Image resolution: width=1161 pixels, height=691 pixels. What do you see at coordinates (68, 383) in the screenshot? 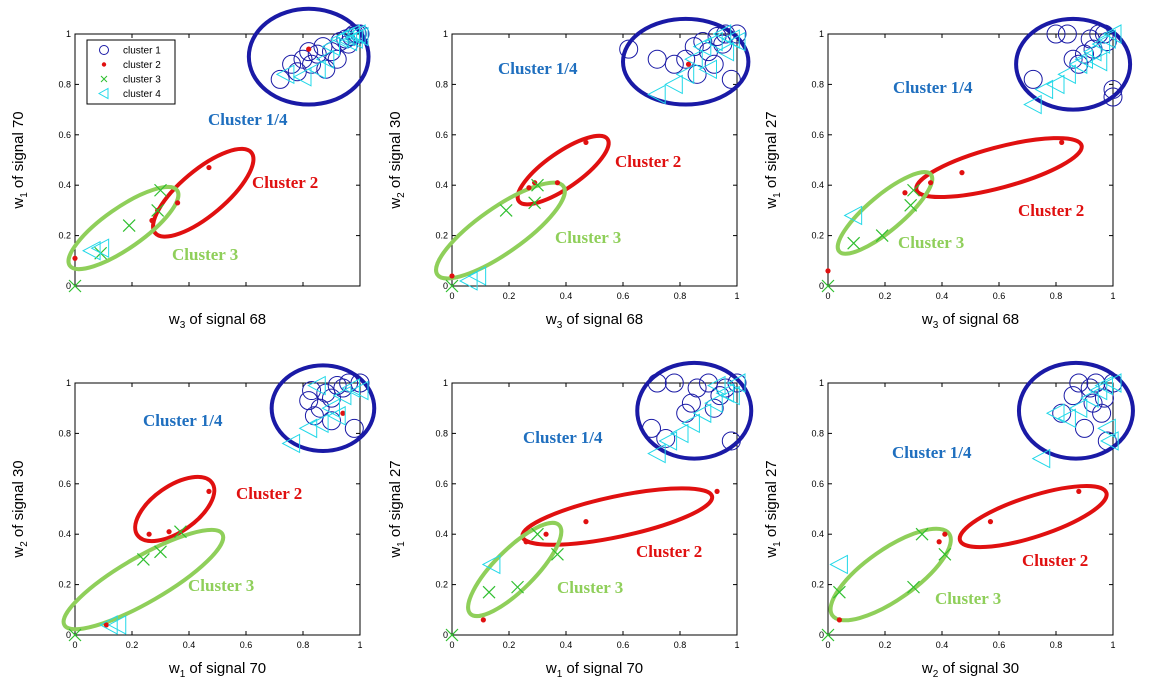
I see `y-tick-label: 1` at bounding box center [68, 383].